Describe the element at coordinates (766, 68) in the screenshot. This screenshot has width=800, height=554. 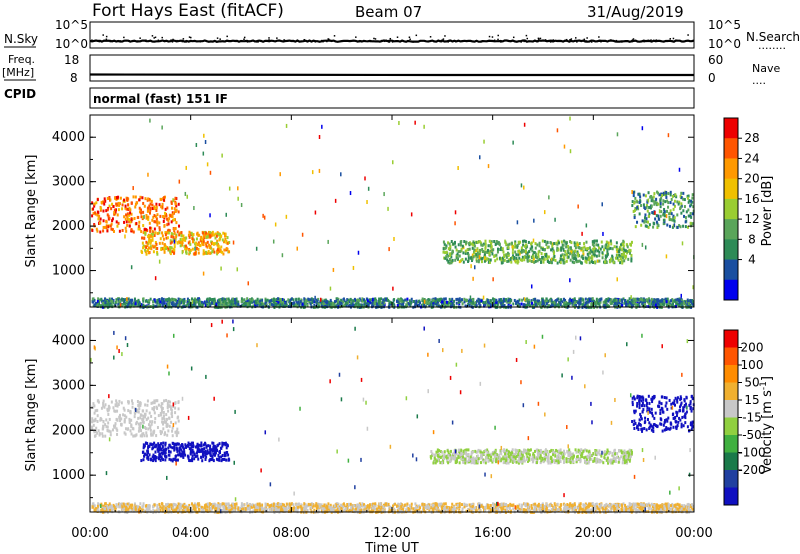
I see `nave-label: Nave` at that location.